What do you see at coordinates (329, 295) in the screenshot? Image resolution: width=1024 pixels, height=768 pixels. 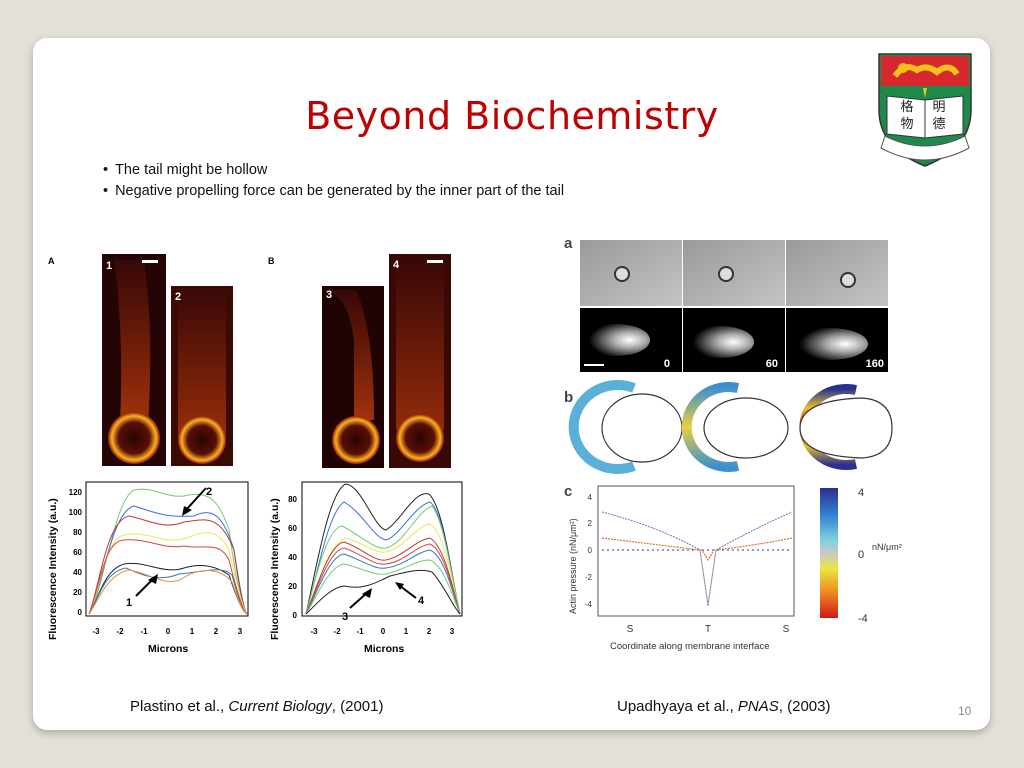 I see `micrograph-label: 3` at bounding box center [329, 295].